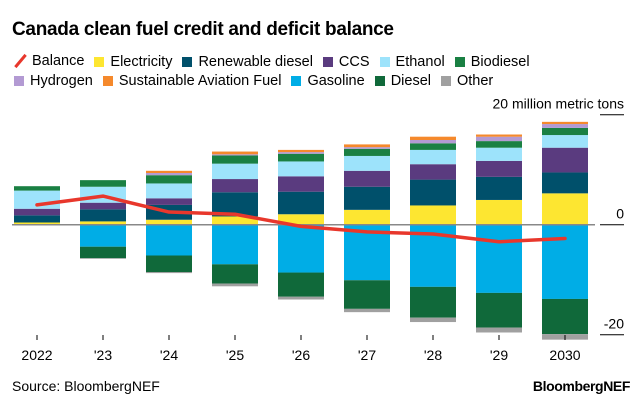  Describe the element at coordinates (58, 61) in the screenshot. I see `legend-label: Balance` at that location.